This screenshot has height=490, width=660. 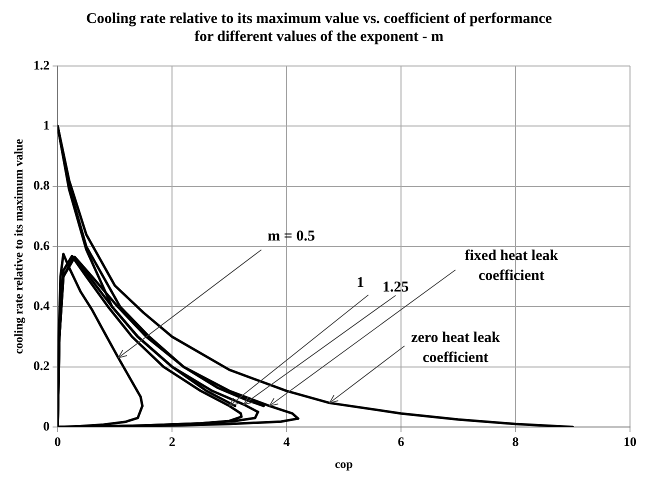 I want to click on x-tick-label: 6, so click(x=401, y=442).